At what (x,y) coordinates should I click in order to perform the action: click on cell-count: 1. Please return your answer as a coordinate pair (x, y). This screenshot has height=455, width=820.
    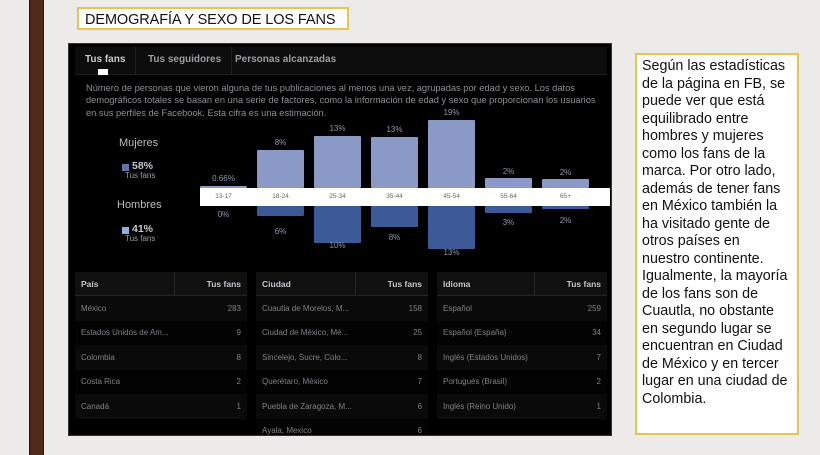
    Looking at the image, I should click on (598, 406).